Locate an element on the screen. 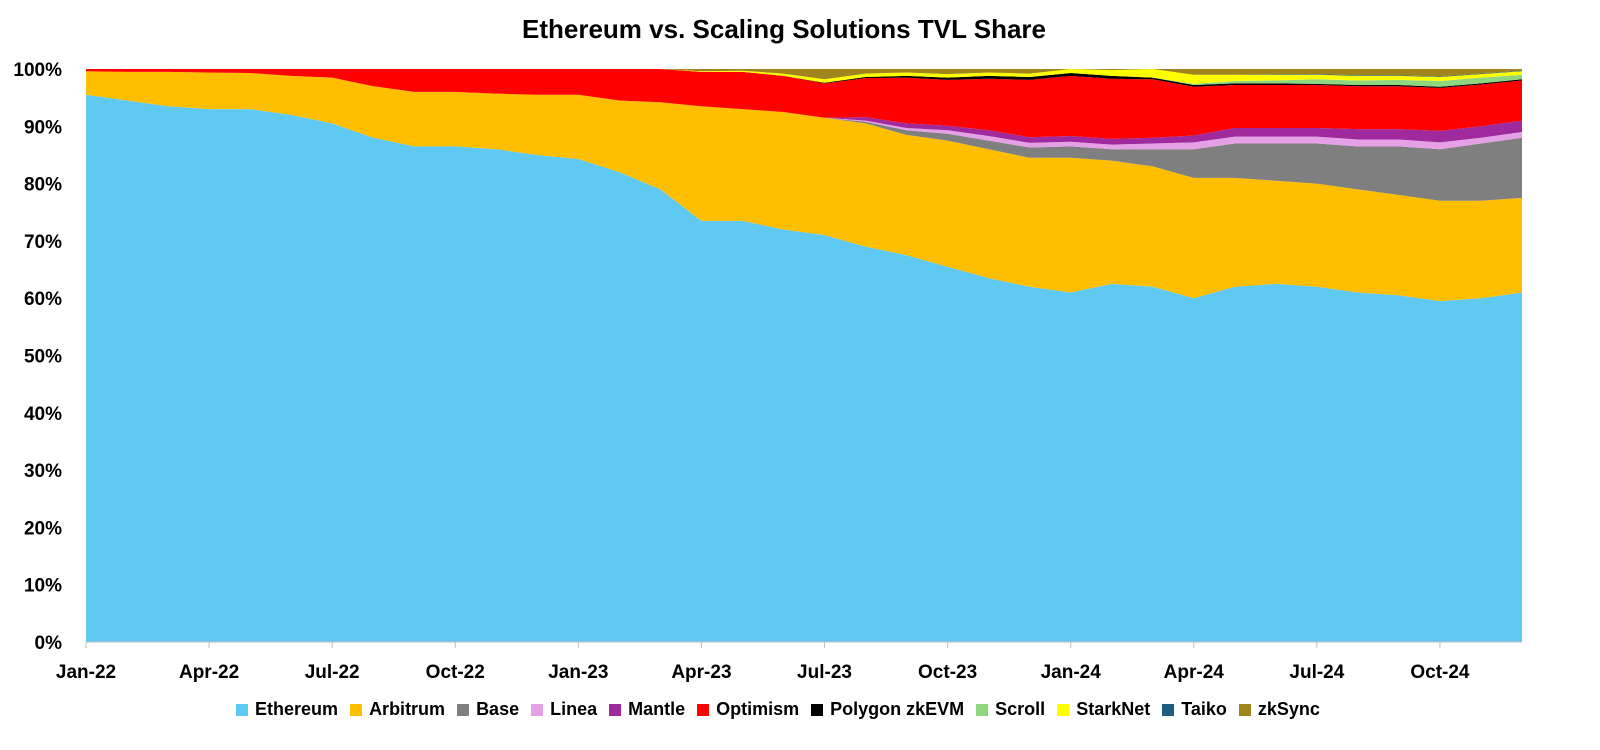 This screenshot has width=1600, height=750. x-tick-label: Jan-24 is located at coordinates (1071, 672).